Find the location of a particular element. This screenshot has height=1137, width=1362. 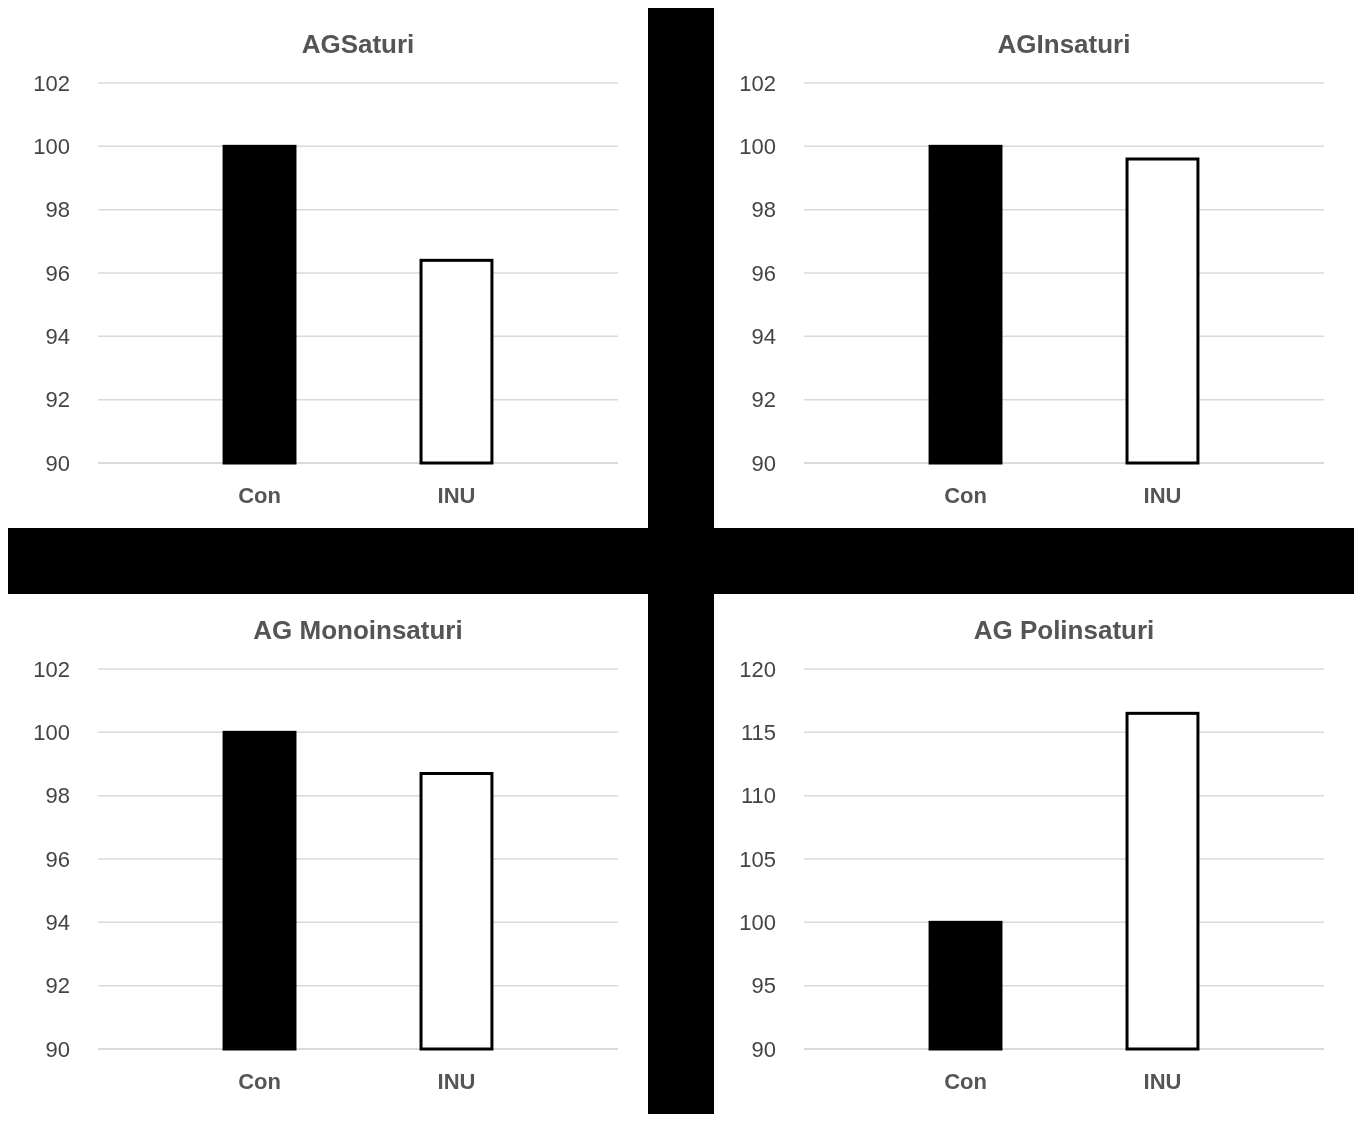

y-tick-label: 95 is located at coordinates (763, 986).